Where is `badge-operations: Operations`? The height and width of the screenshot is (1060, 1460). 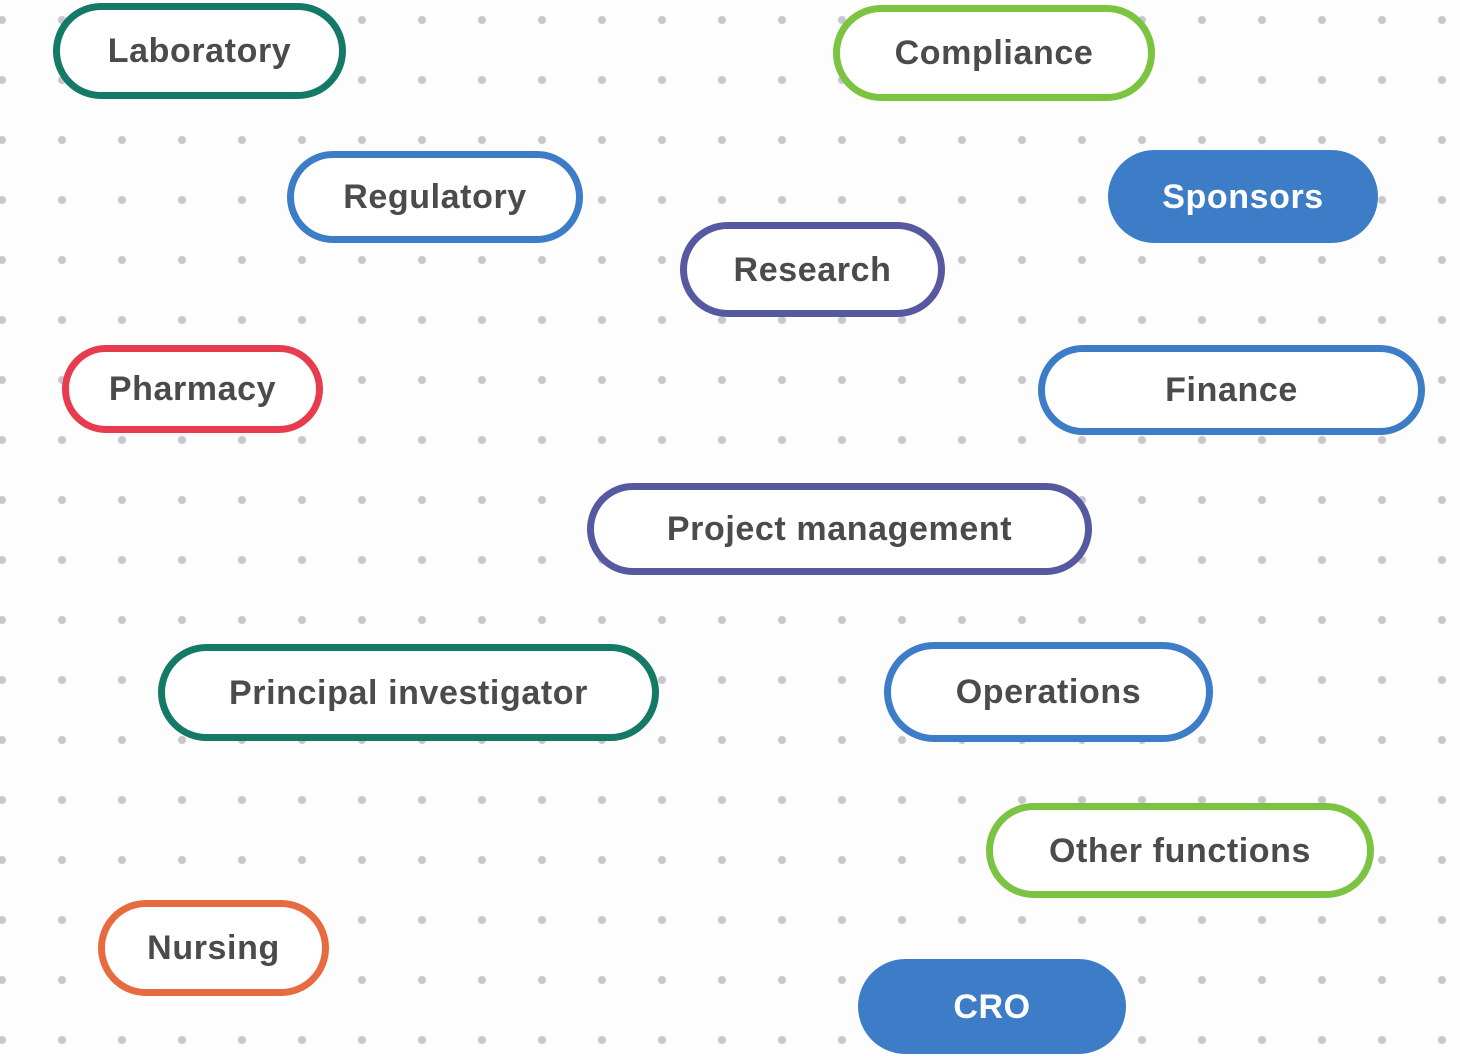
badge-operations: Operations is located at coordinates (1048, 692).